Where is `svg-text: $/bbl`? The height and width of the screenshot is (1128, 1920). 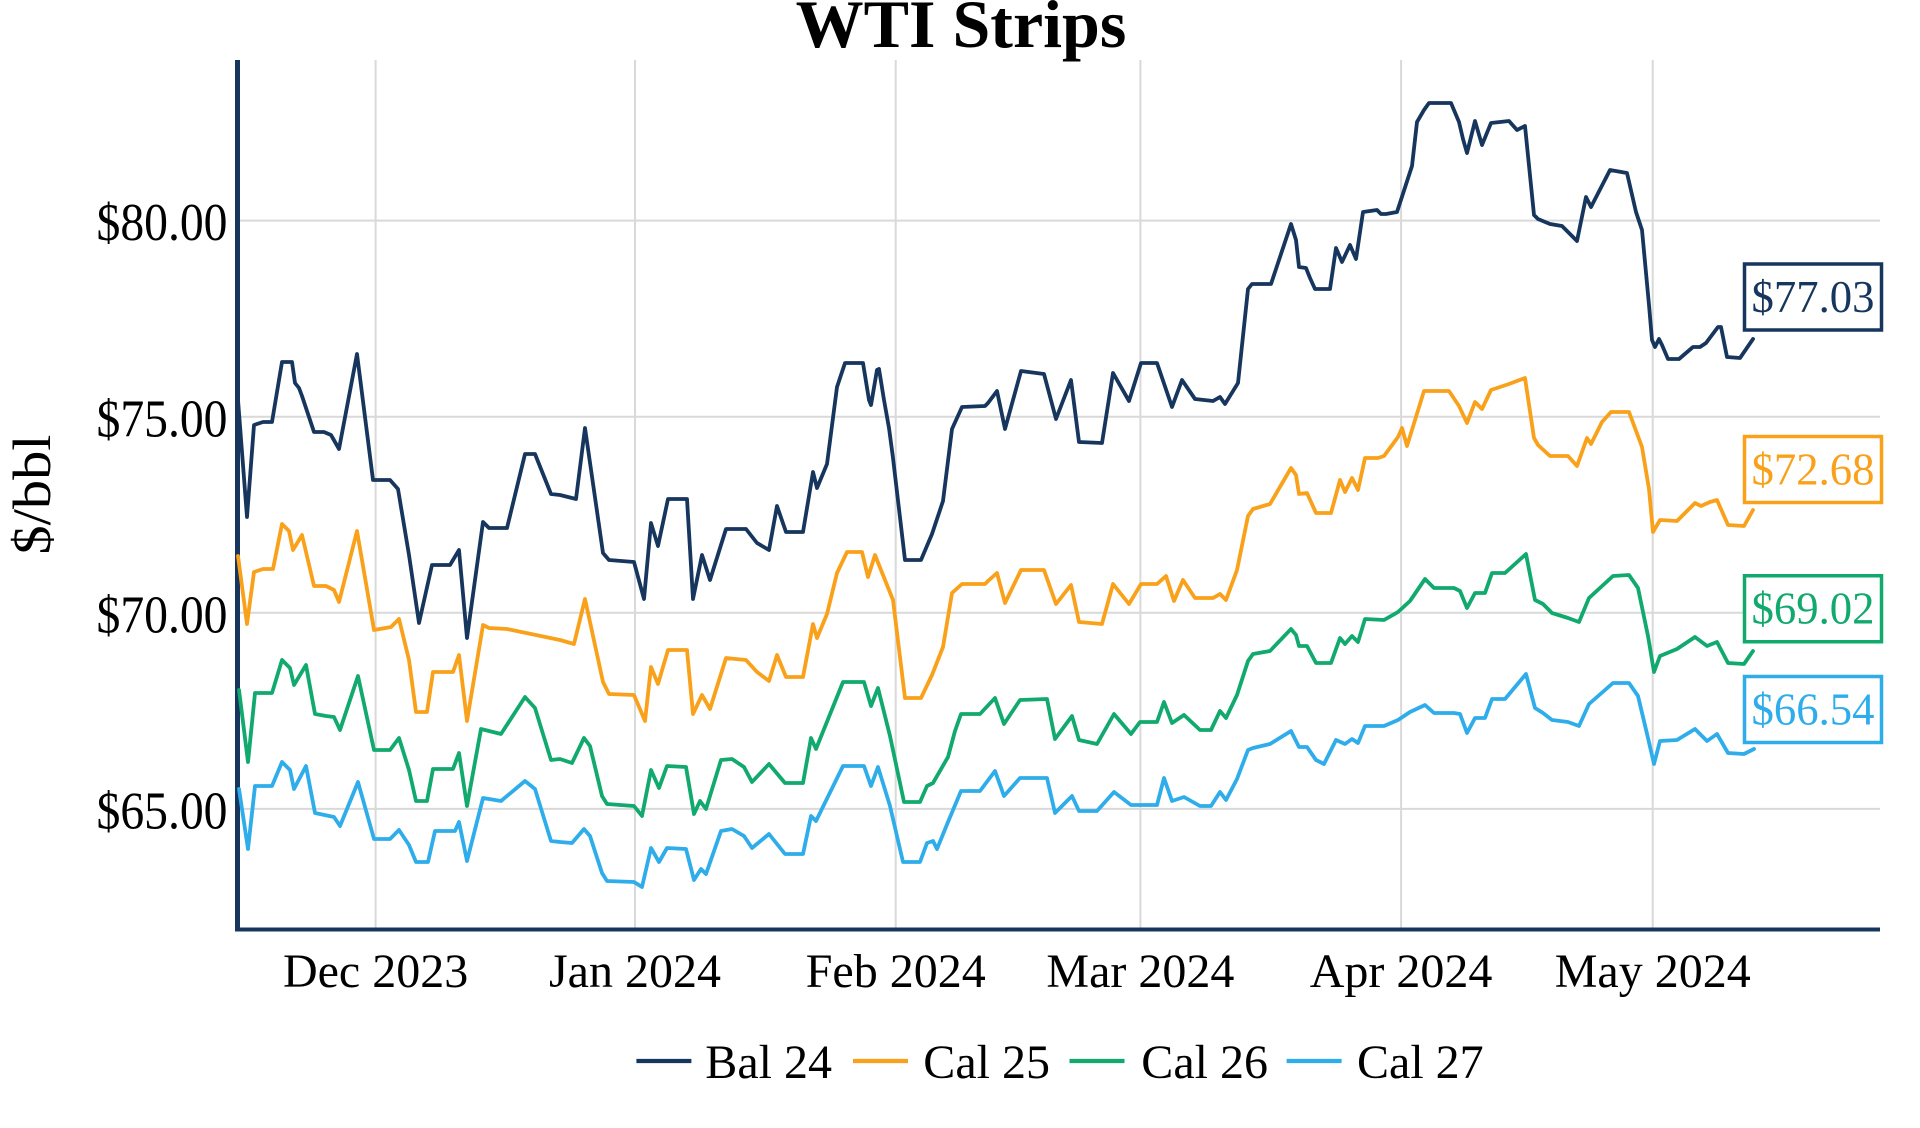
svg-text: $/bbl is located at coordinates (32, 495).